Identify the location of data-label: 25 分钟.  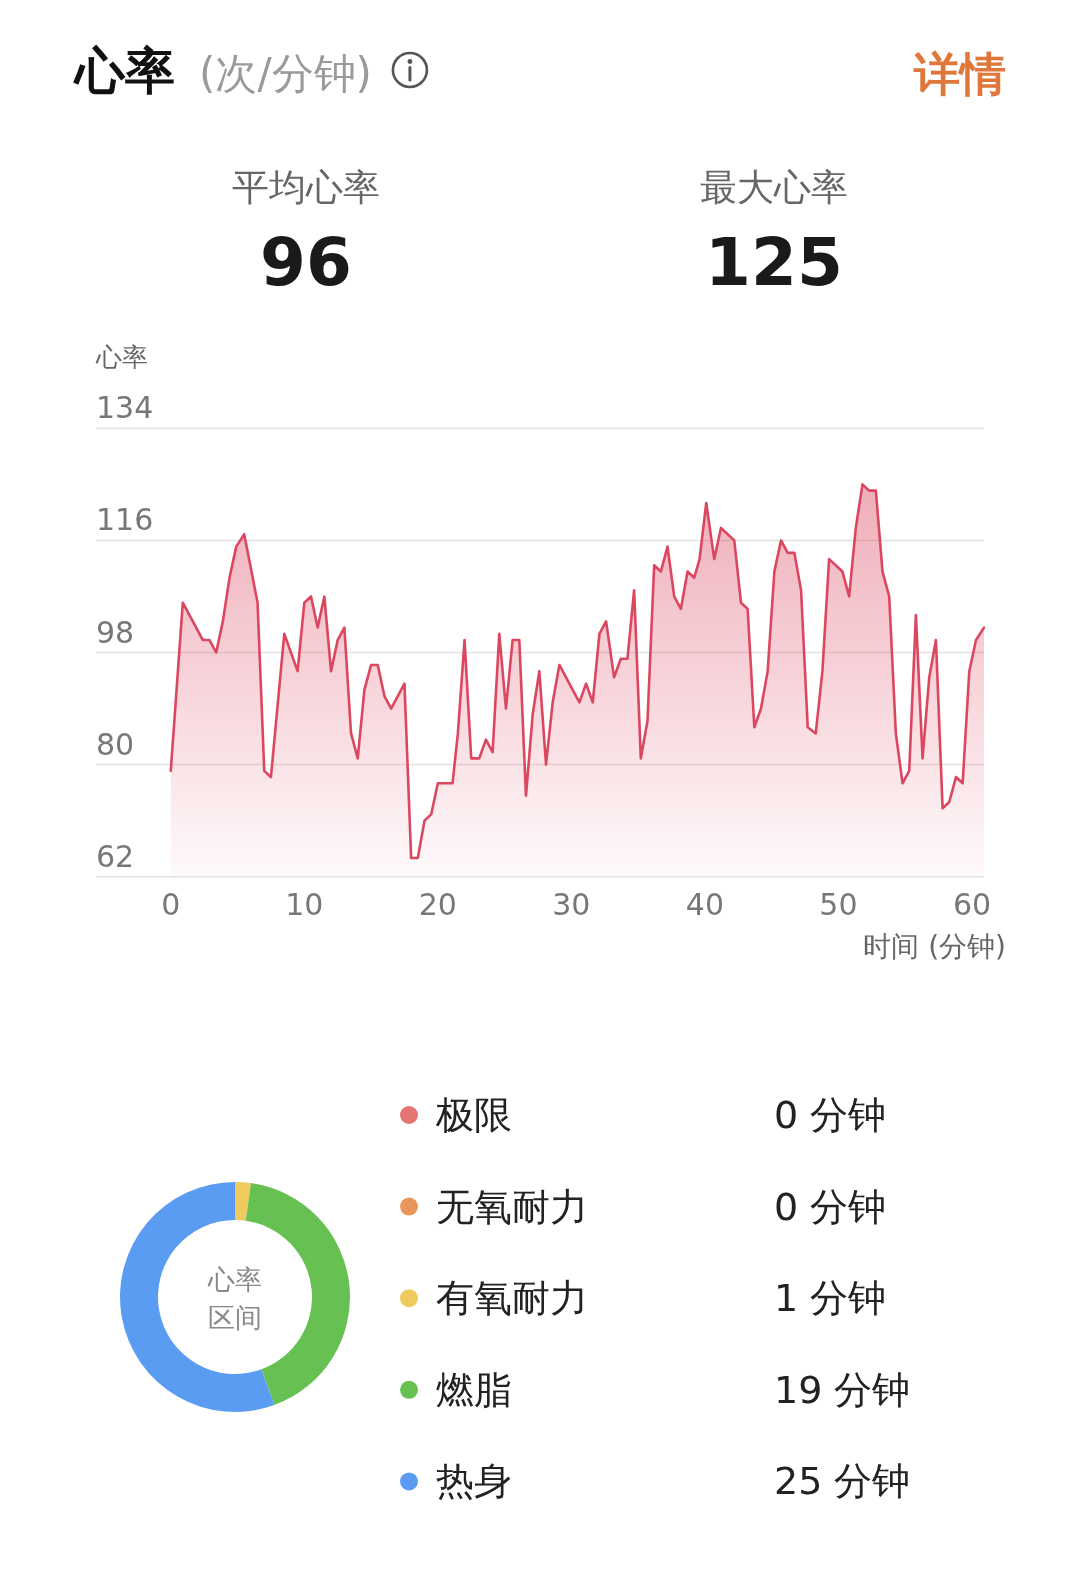
(842, 1481).